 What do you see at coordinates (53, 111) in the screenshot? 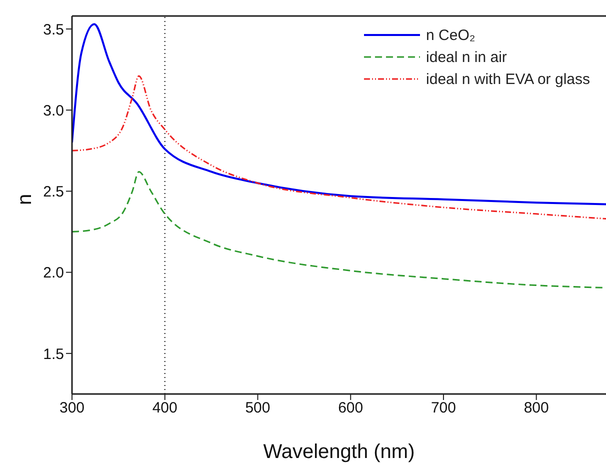
I see `y-tick-label: 3.0` at bounding box center [53, 111].